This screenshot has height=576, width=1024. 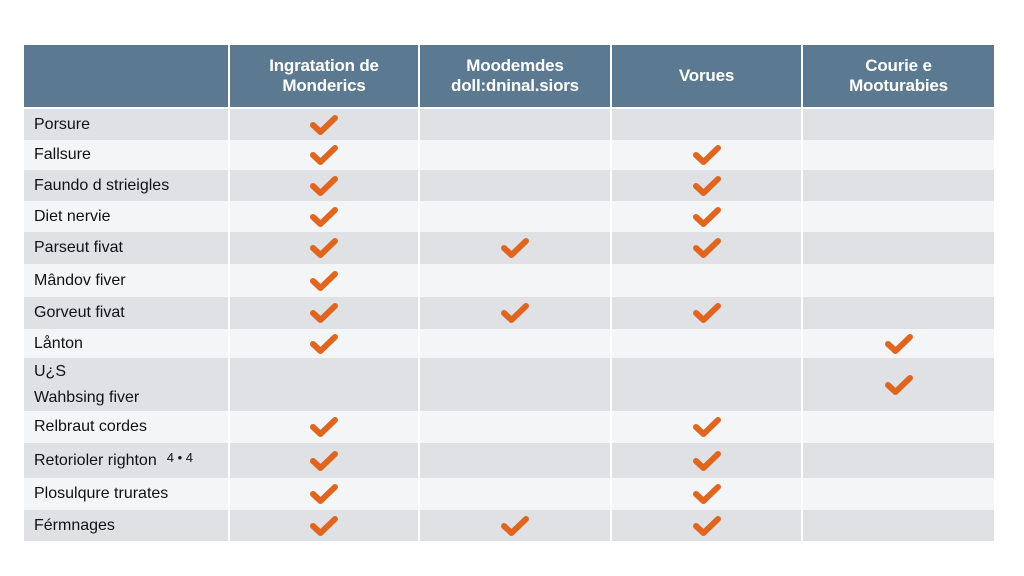 I want to click on header-cell-col-1: Ingratation de Monderics, so click(x=324, y=76).